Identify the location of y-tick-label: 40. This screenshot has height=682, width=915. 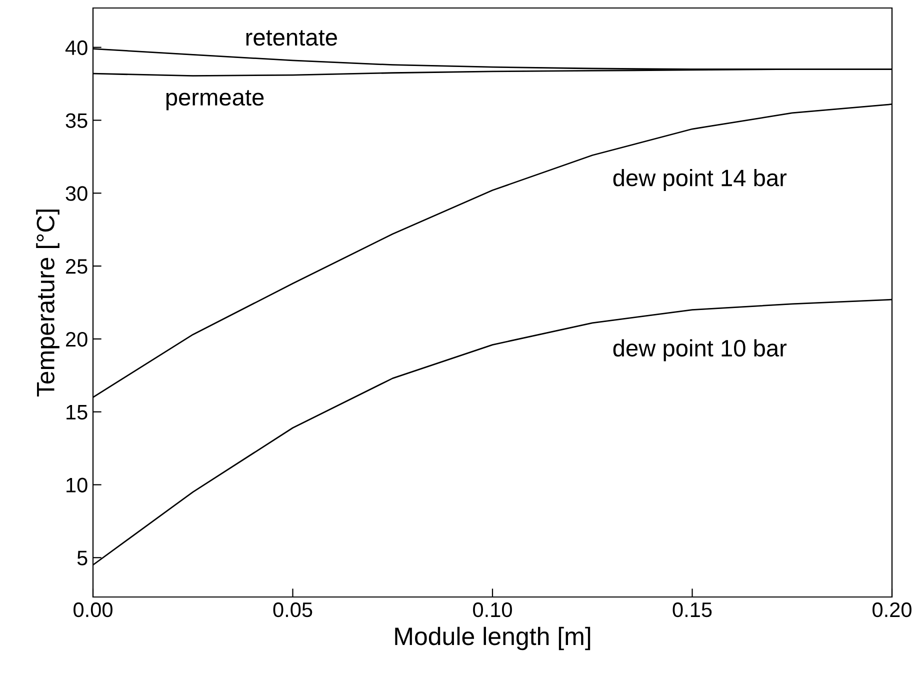
(76, 48).